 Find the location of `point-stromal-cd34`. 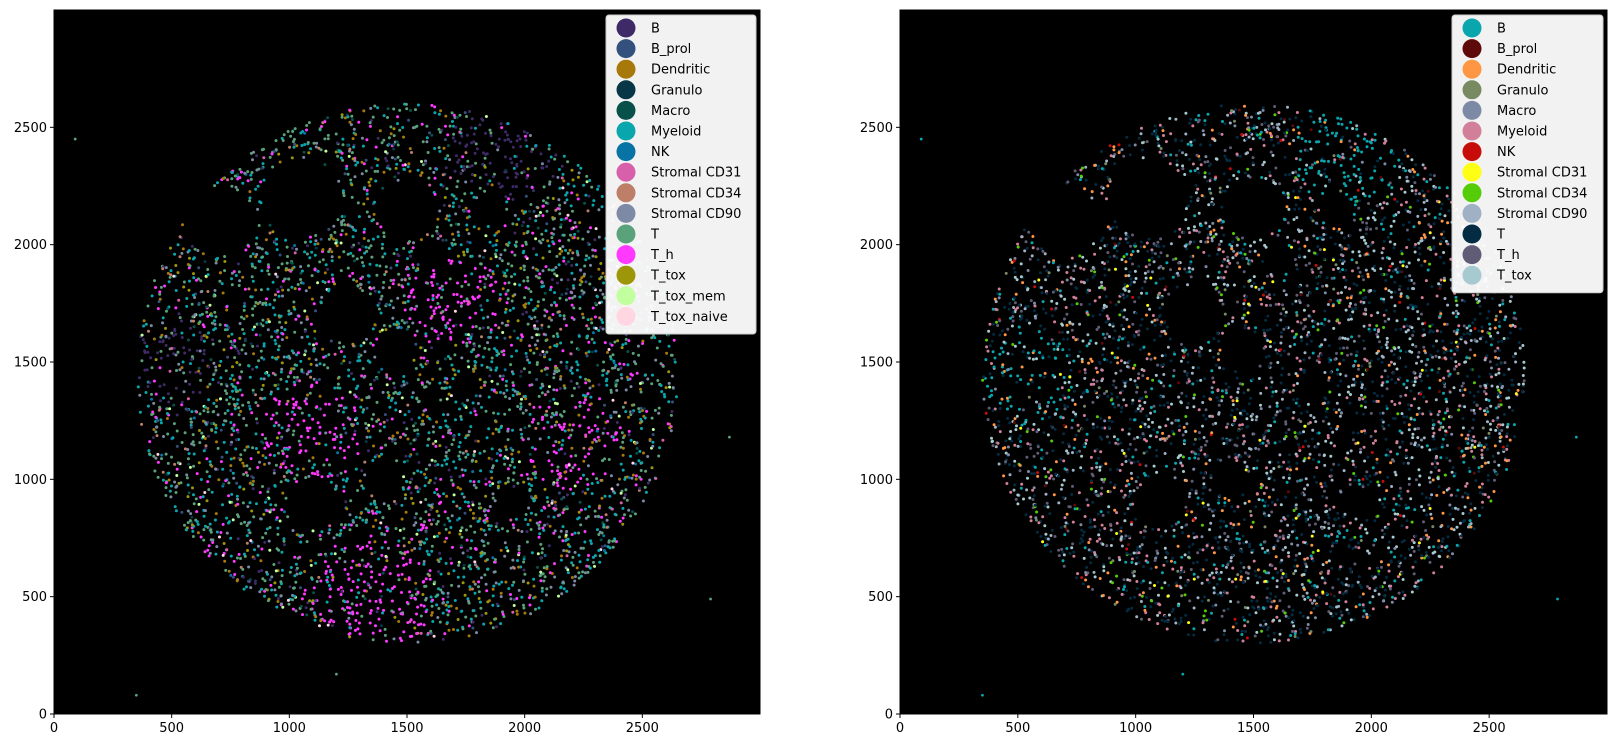

point-stromal-cd34 is located at coordinates (389, 288).